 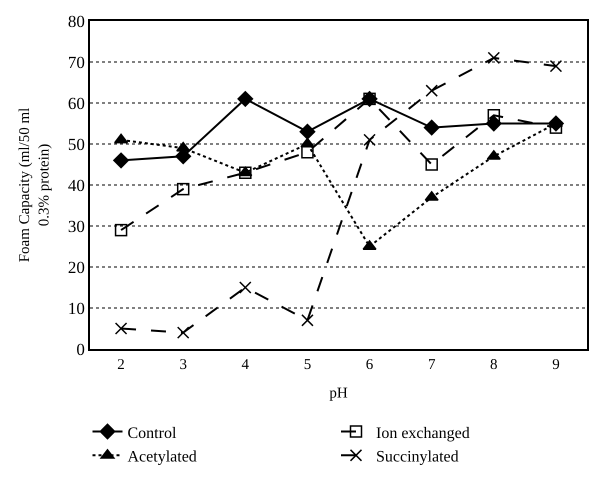 What do you see at coordinates (121, 364) in the screenshot?
I see `x-tick-label: 2` at bounding box center [121, 364].